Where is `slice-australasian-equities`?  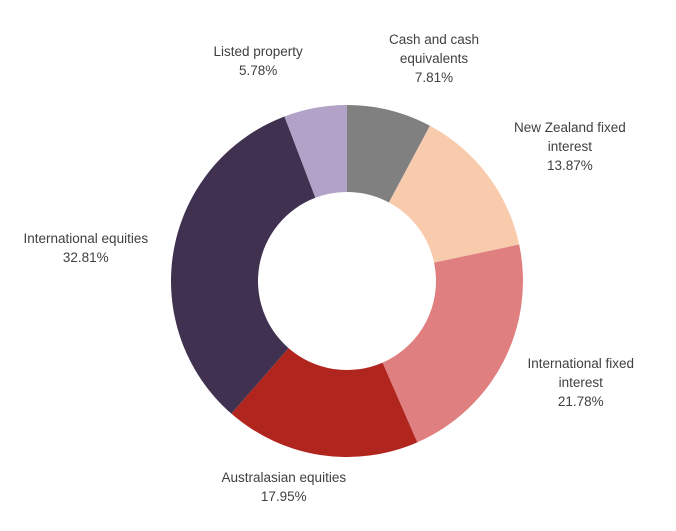 slice-australasian-equities is located at coordinates (324, 402).